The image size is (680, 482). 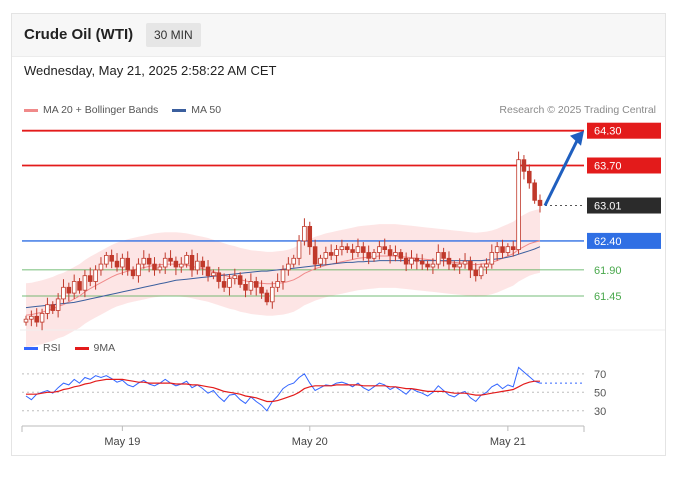 What do you see at coordinates (608, 167) in the screenshot?
I see `level-label-63-70: 63.70` at bounding box center [608, 167].